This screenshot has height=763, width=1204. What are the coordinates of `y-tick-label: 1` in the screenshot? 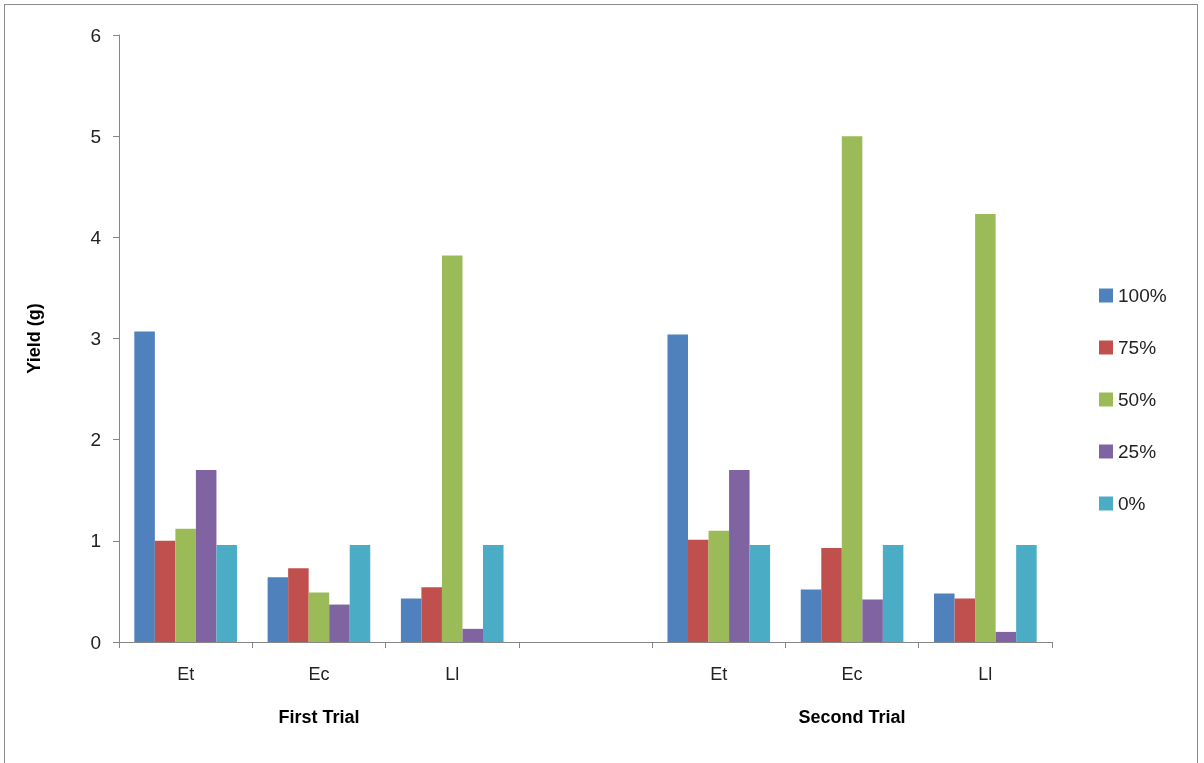 It's located at (95, 541).